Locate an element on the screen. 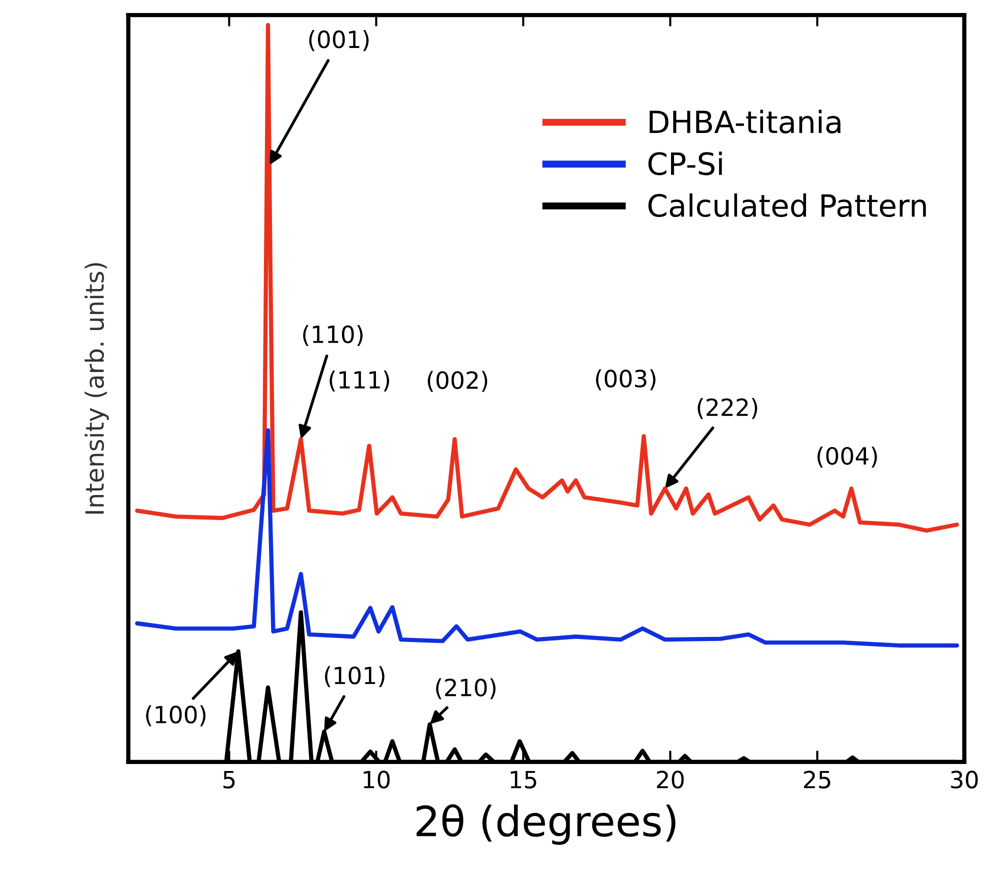 This screenshot has width=987, height=888. annotation: (210) is located at coordinates (466, 689).